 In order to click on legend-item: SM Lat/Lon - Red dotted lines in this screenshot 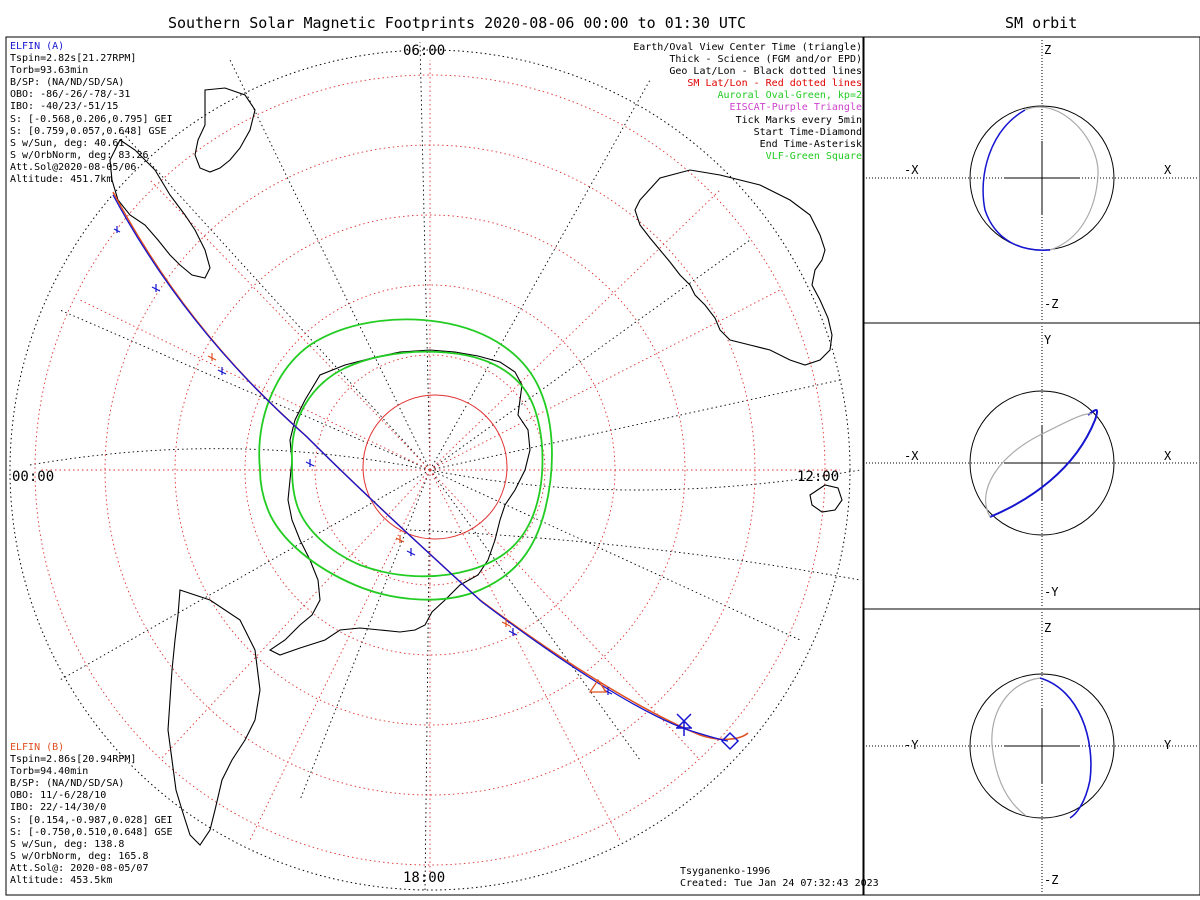, I will do `click(774, 84)`.